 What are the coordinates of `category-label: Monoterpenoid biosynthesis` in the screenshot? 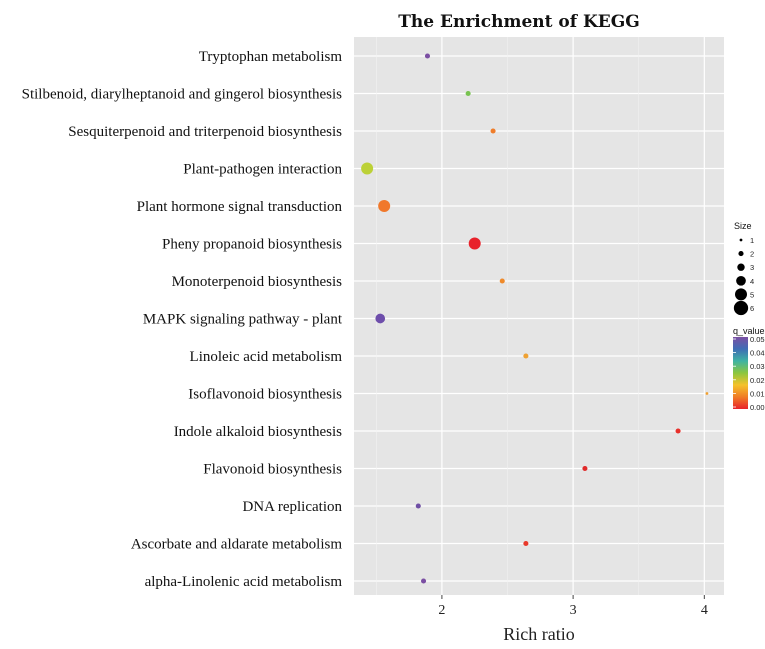 It's located at (257, 282).